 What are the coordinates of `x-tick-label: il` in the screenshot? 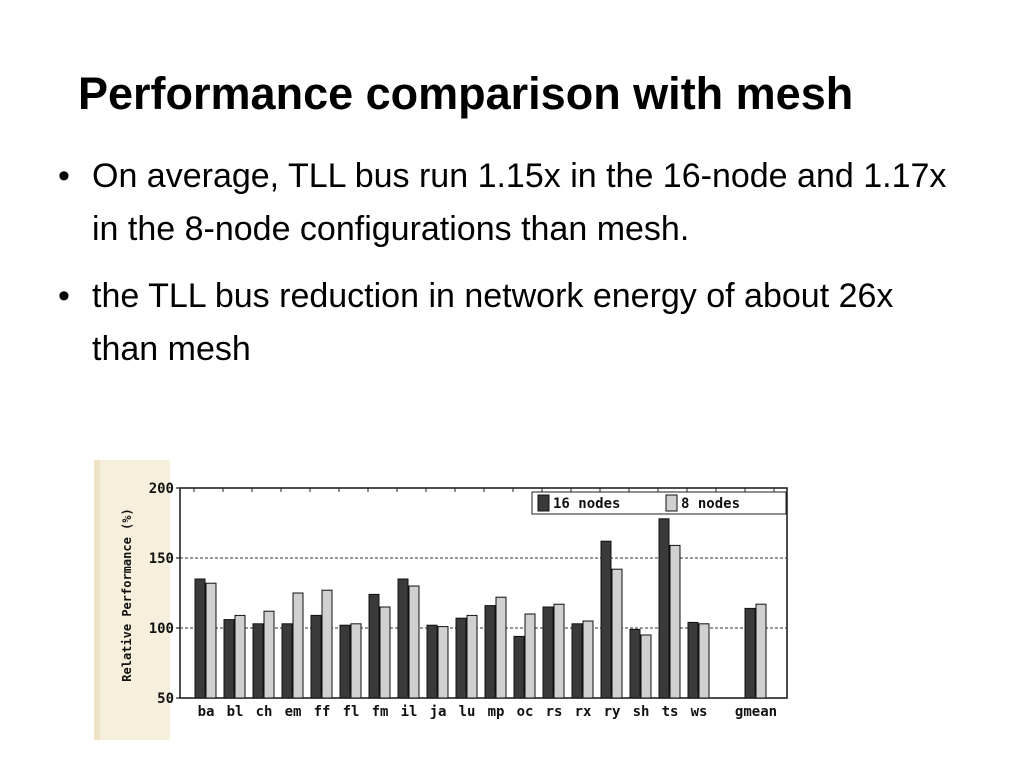 It's located at (409, 712).